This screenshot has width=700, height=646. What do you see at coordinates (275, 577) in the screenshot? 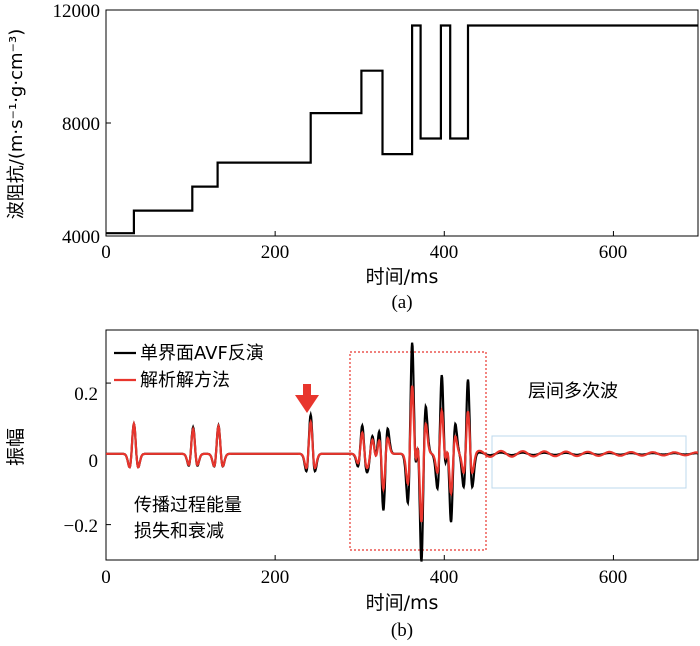
I see `chart-b-xtick-200: 200` at bounding box center [275, 577].